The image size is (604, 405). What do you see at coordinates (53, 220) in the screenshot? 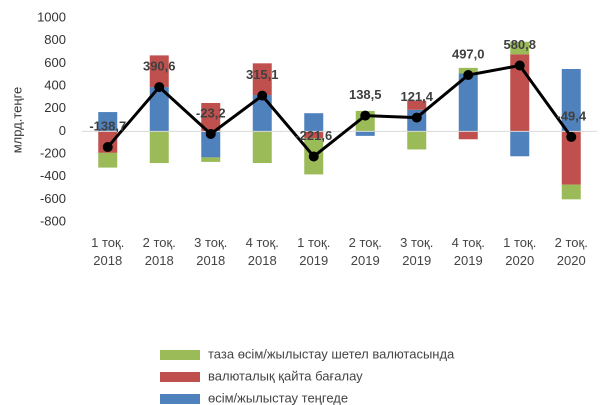
I see `y-tick-label: -800` at bounding box center [53, 220].